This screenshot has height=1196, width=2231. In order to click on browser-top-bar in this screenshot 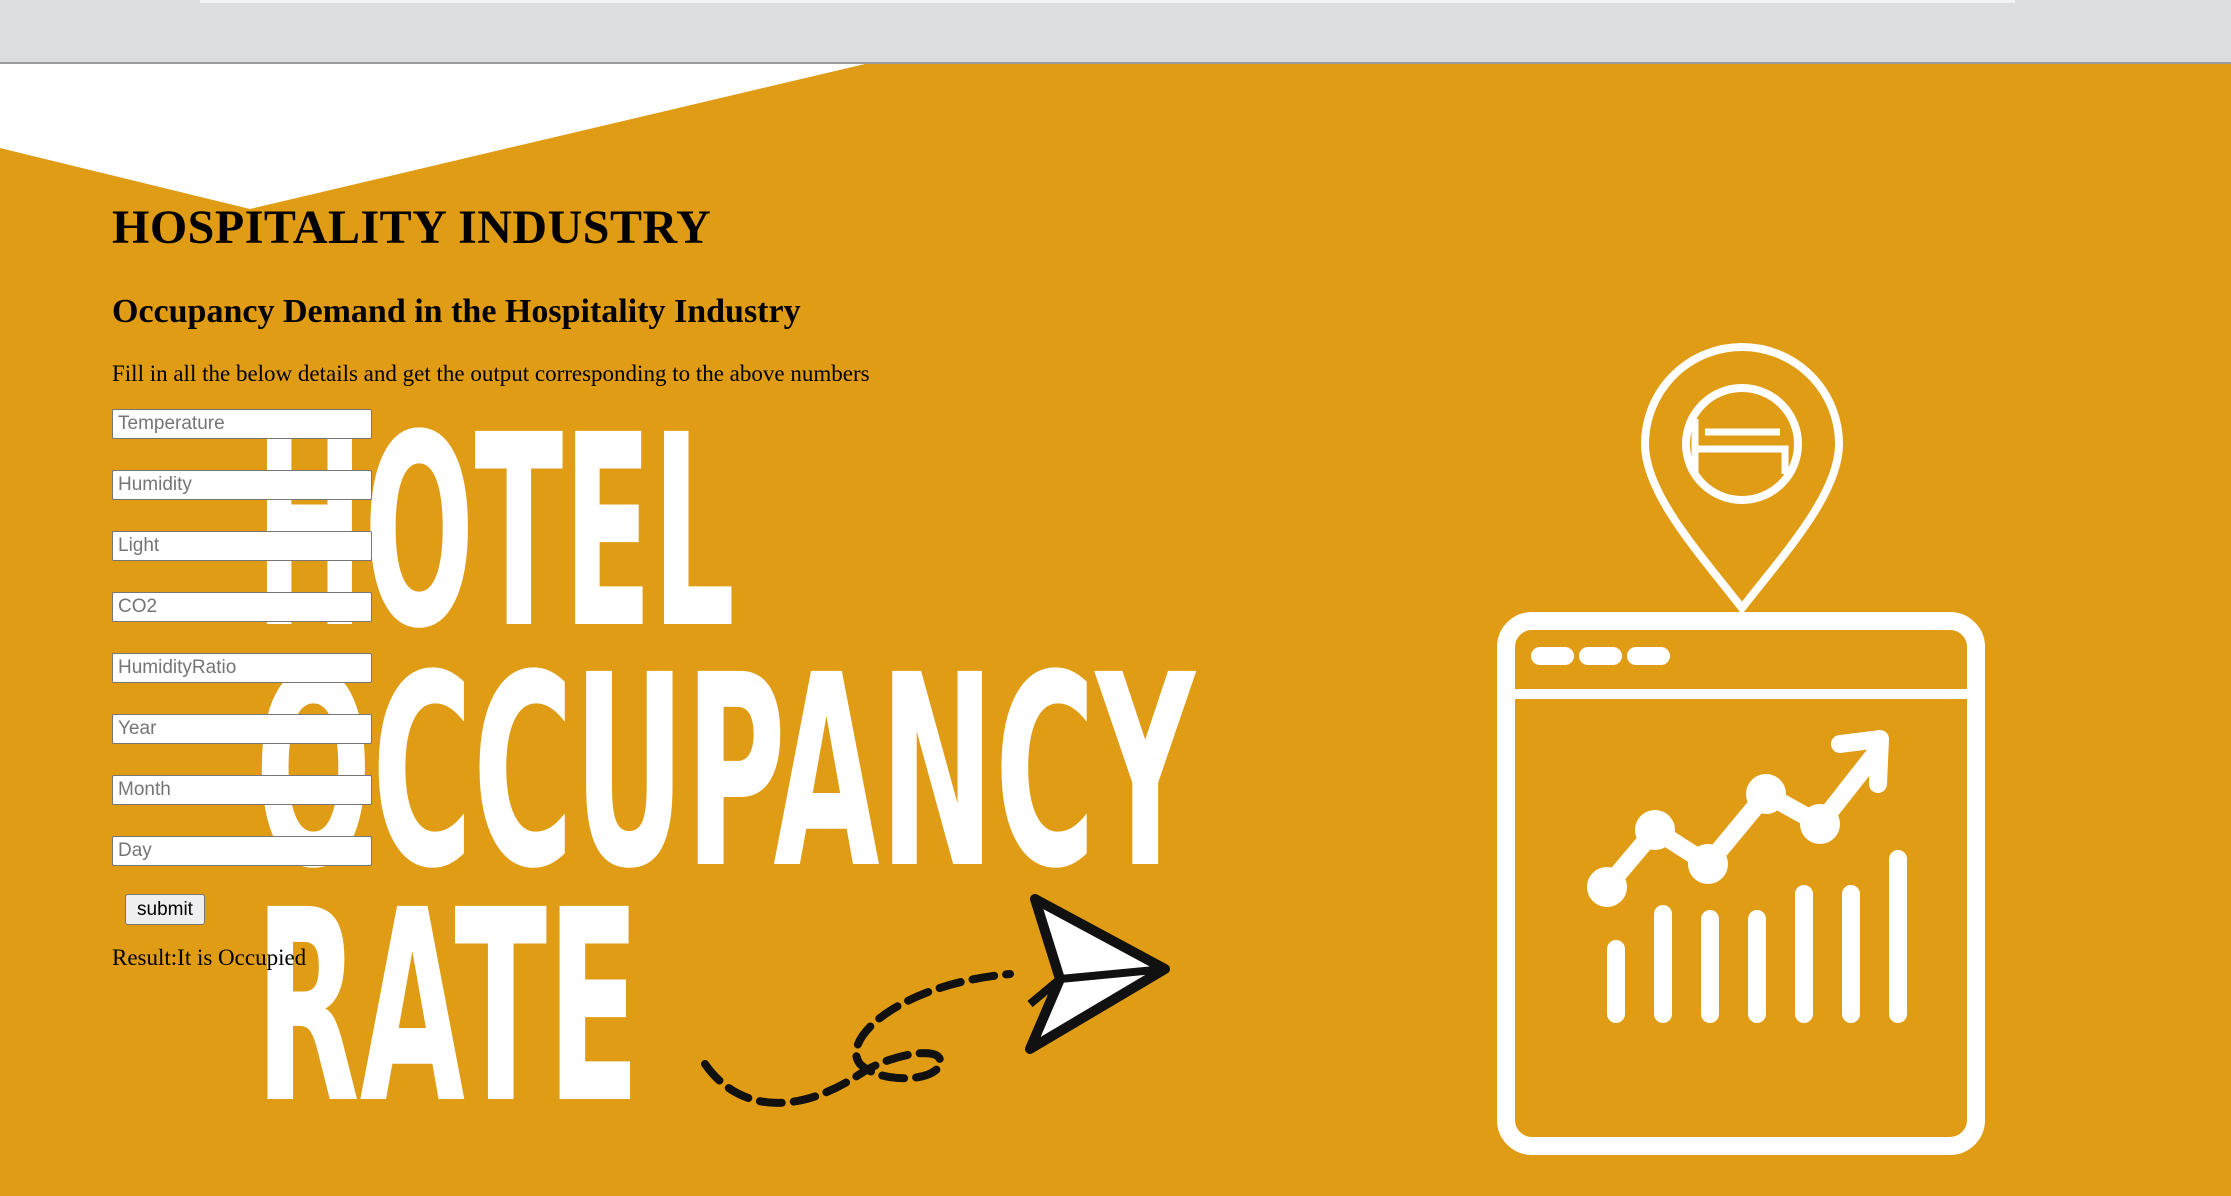, I will do `click(1115, 32)`.